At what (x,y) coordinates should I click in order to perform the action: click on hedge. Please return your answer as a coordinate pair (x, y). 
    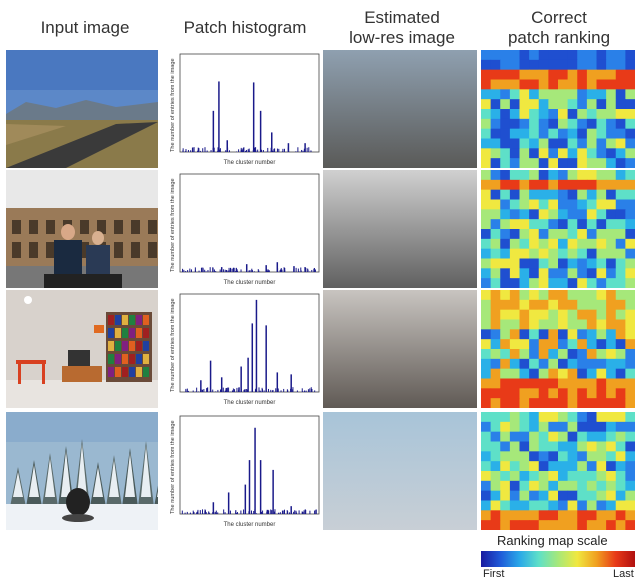
    Looking at the image, I should click on (83, 281).